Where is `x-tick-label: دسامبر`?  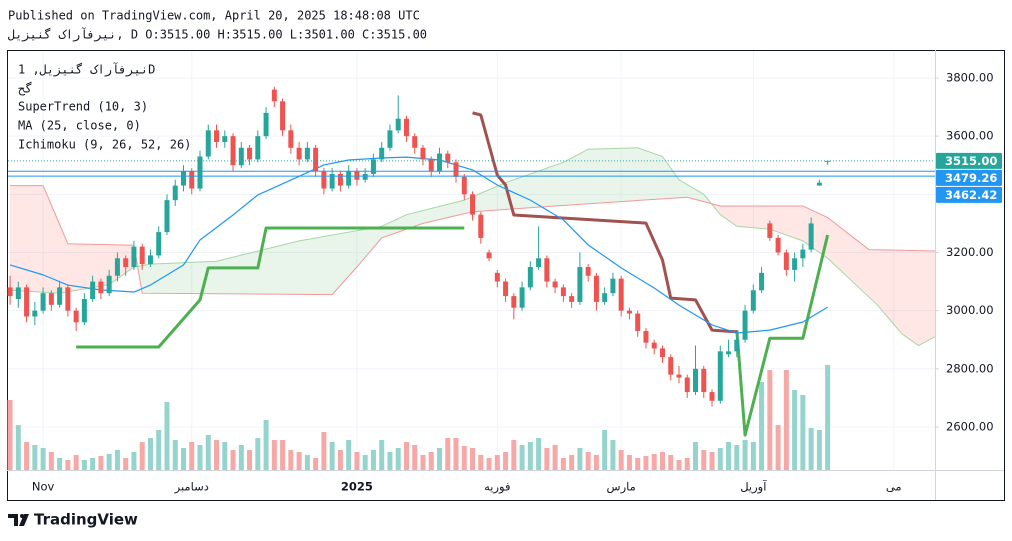
x-tick-label: دسامبر is located at coordinates (191, 487).